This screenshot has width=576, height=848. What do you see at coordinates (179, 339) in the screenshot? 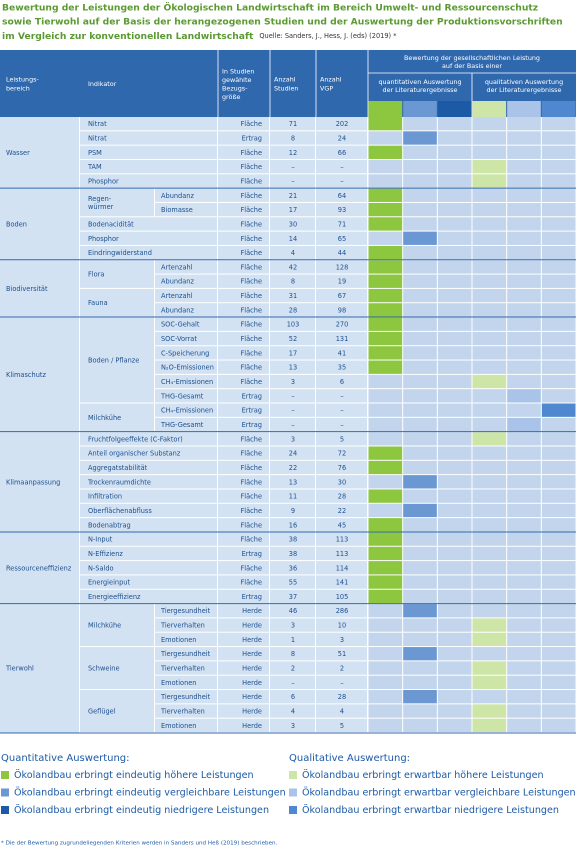
I see `indicator-label: SOC-Vorrat` at bounding box center [179, 339].